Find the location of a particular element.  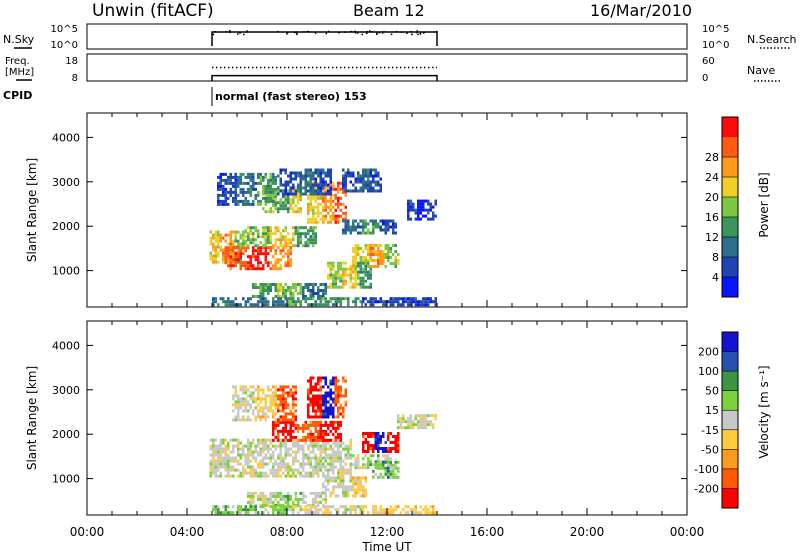

time-tick-label: 12:00 is located at coordinates (387, 532).